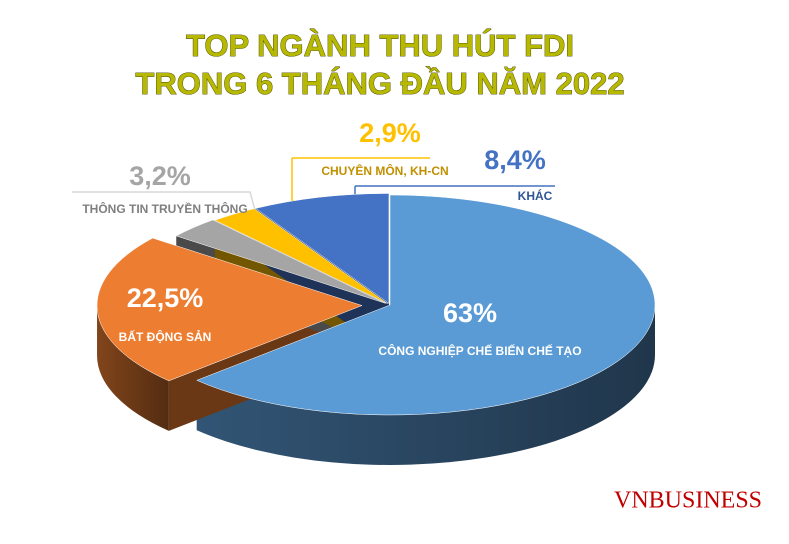 The image size is (789, 544). I want to click on slice-side, so click(133, 368).